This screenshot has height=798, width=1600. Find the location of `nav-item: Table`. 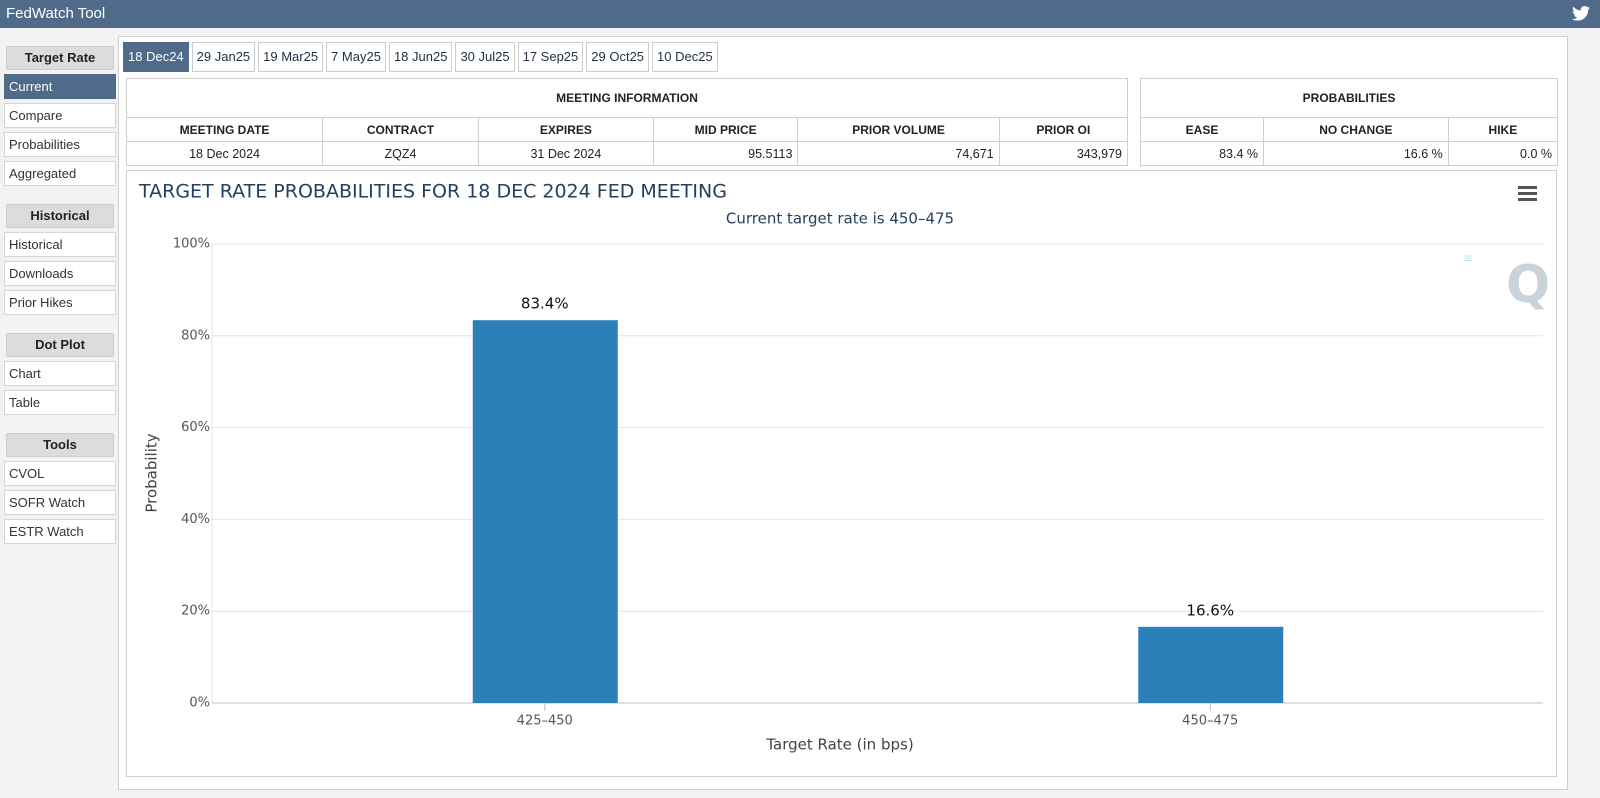

nav-item: Table is located at coordinates (60, 402).